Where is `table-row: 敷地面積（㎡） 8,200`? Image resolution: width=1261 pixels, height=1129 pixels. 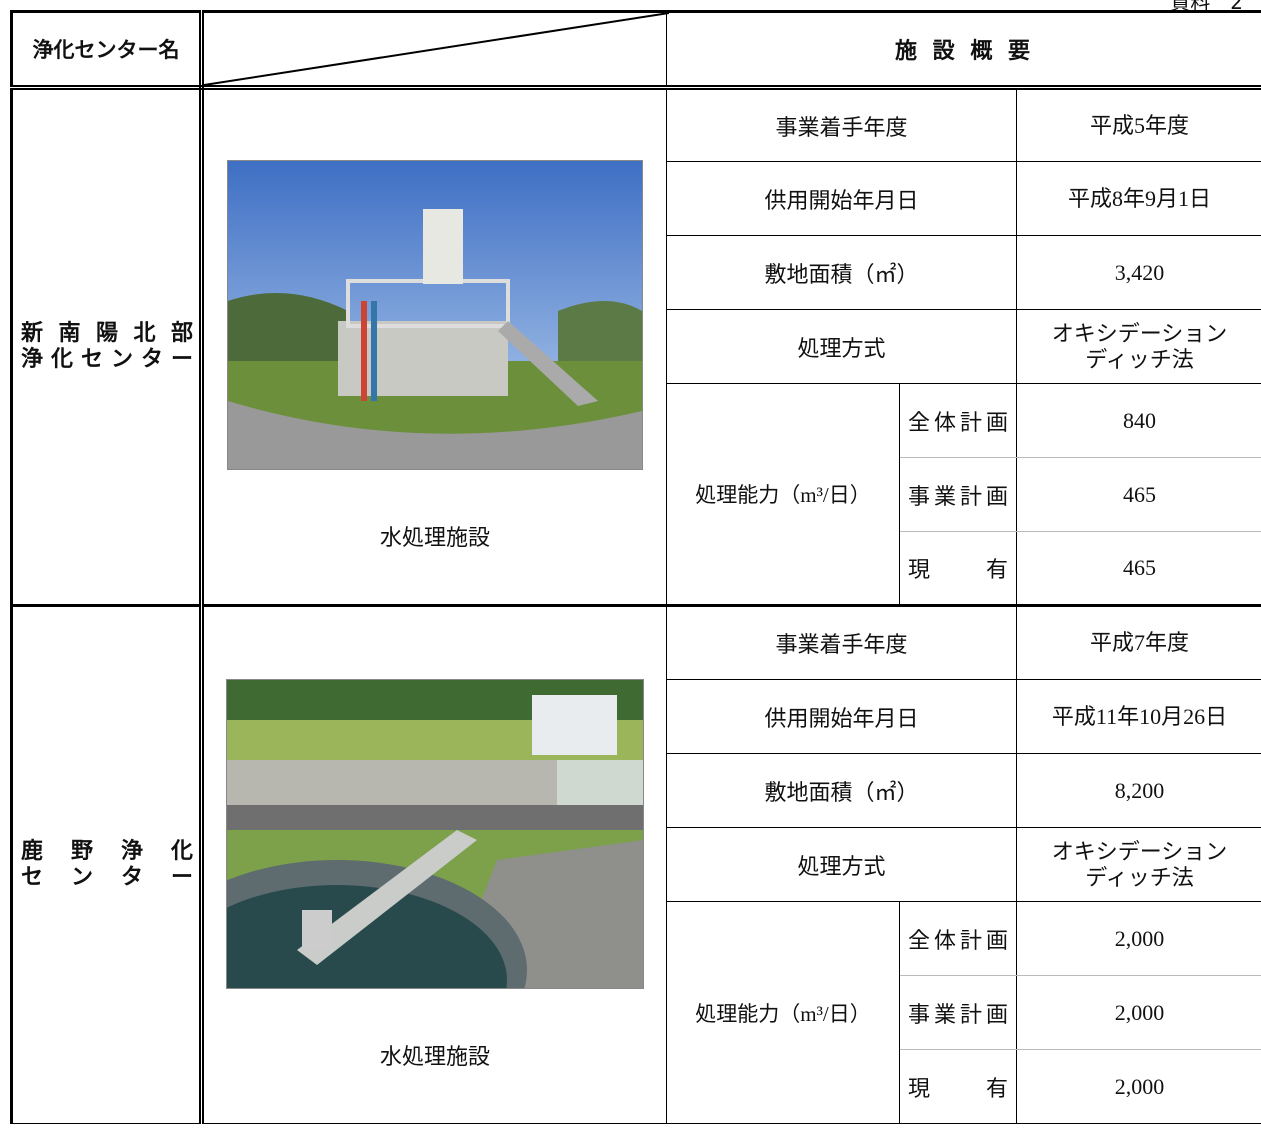 table-row: 敷地面積（㎡） 8,200 is located at coordinates (636, 790).